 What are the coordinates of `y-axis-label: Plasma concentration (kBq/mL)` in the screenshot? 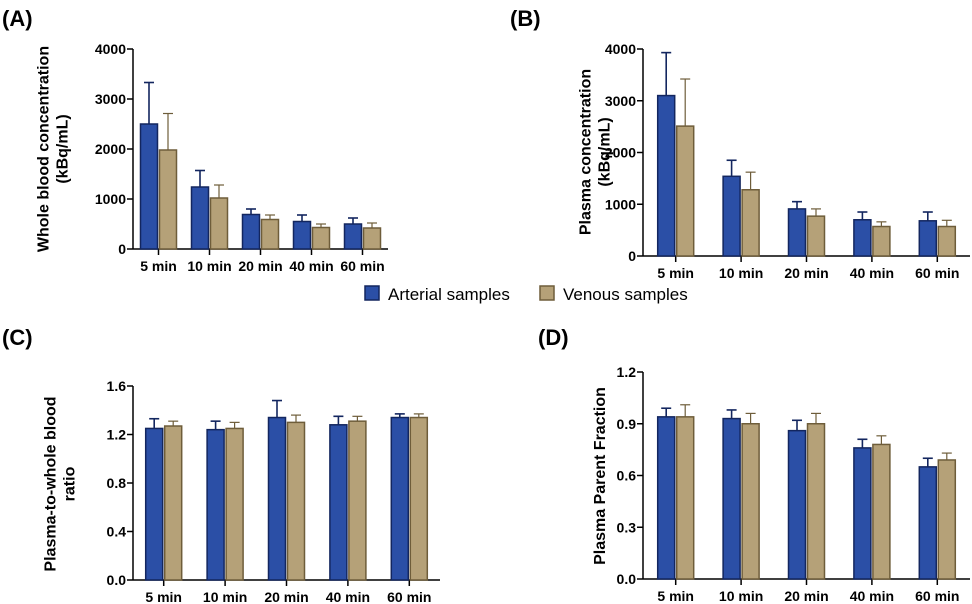 It's located at (596, 152).